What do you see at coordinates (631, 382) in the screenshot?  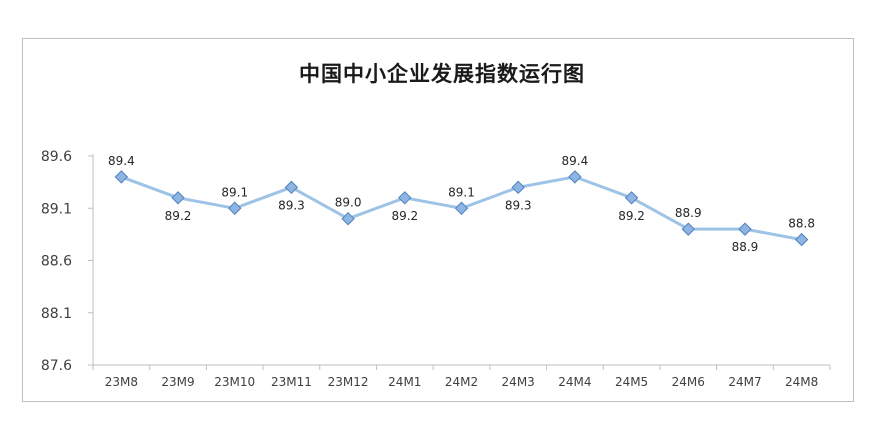 I see `x-tick-label: 24M5` at bounding box center [631, 382].